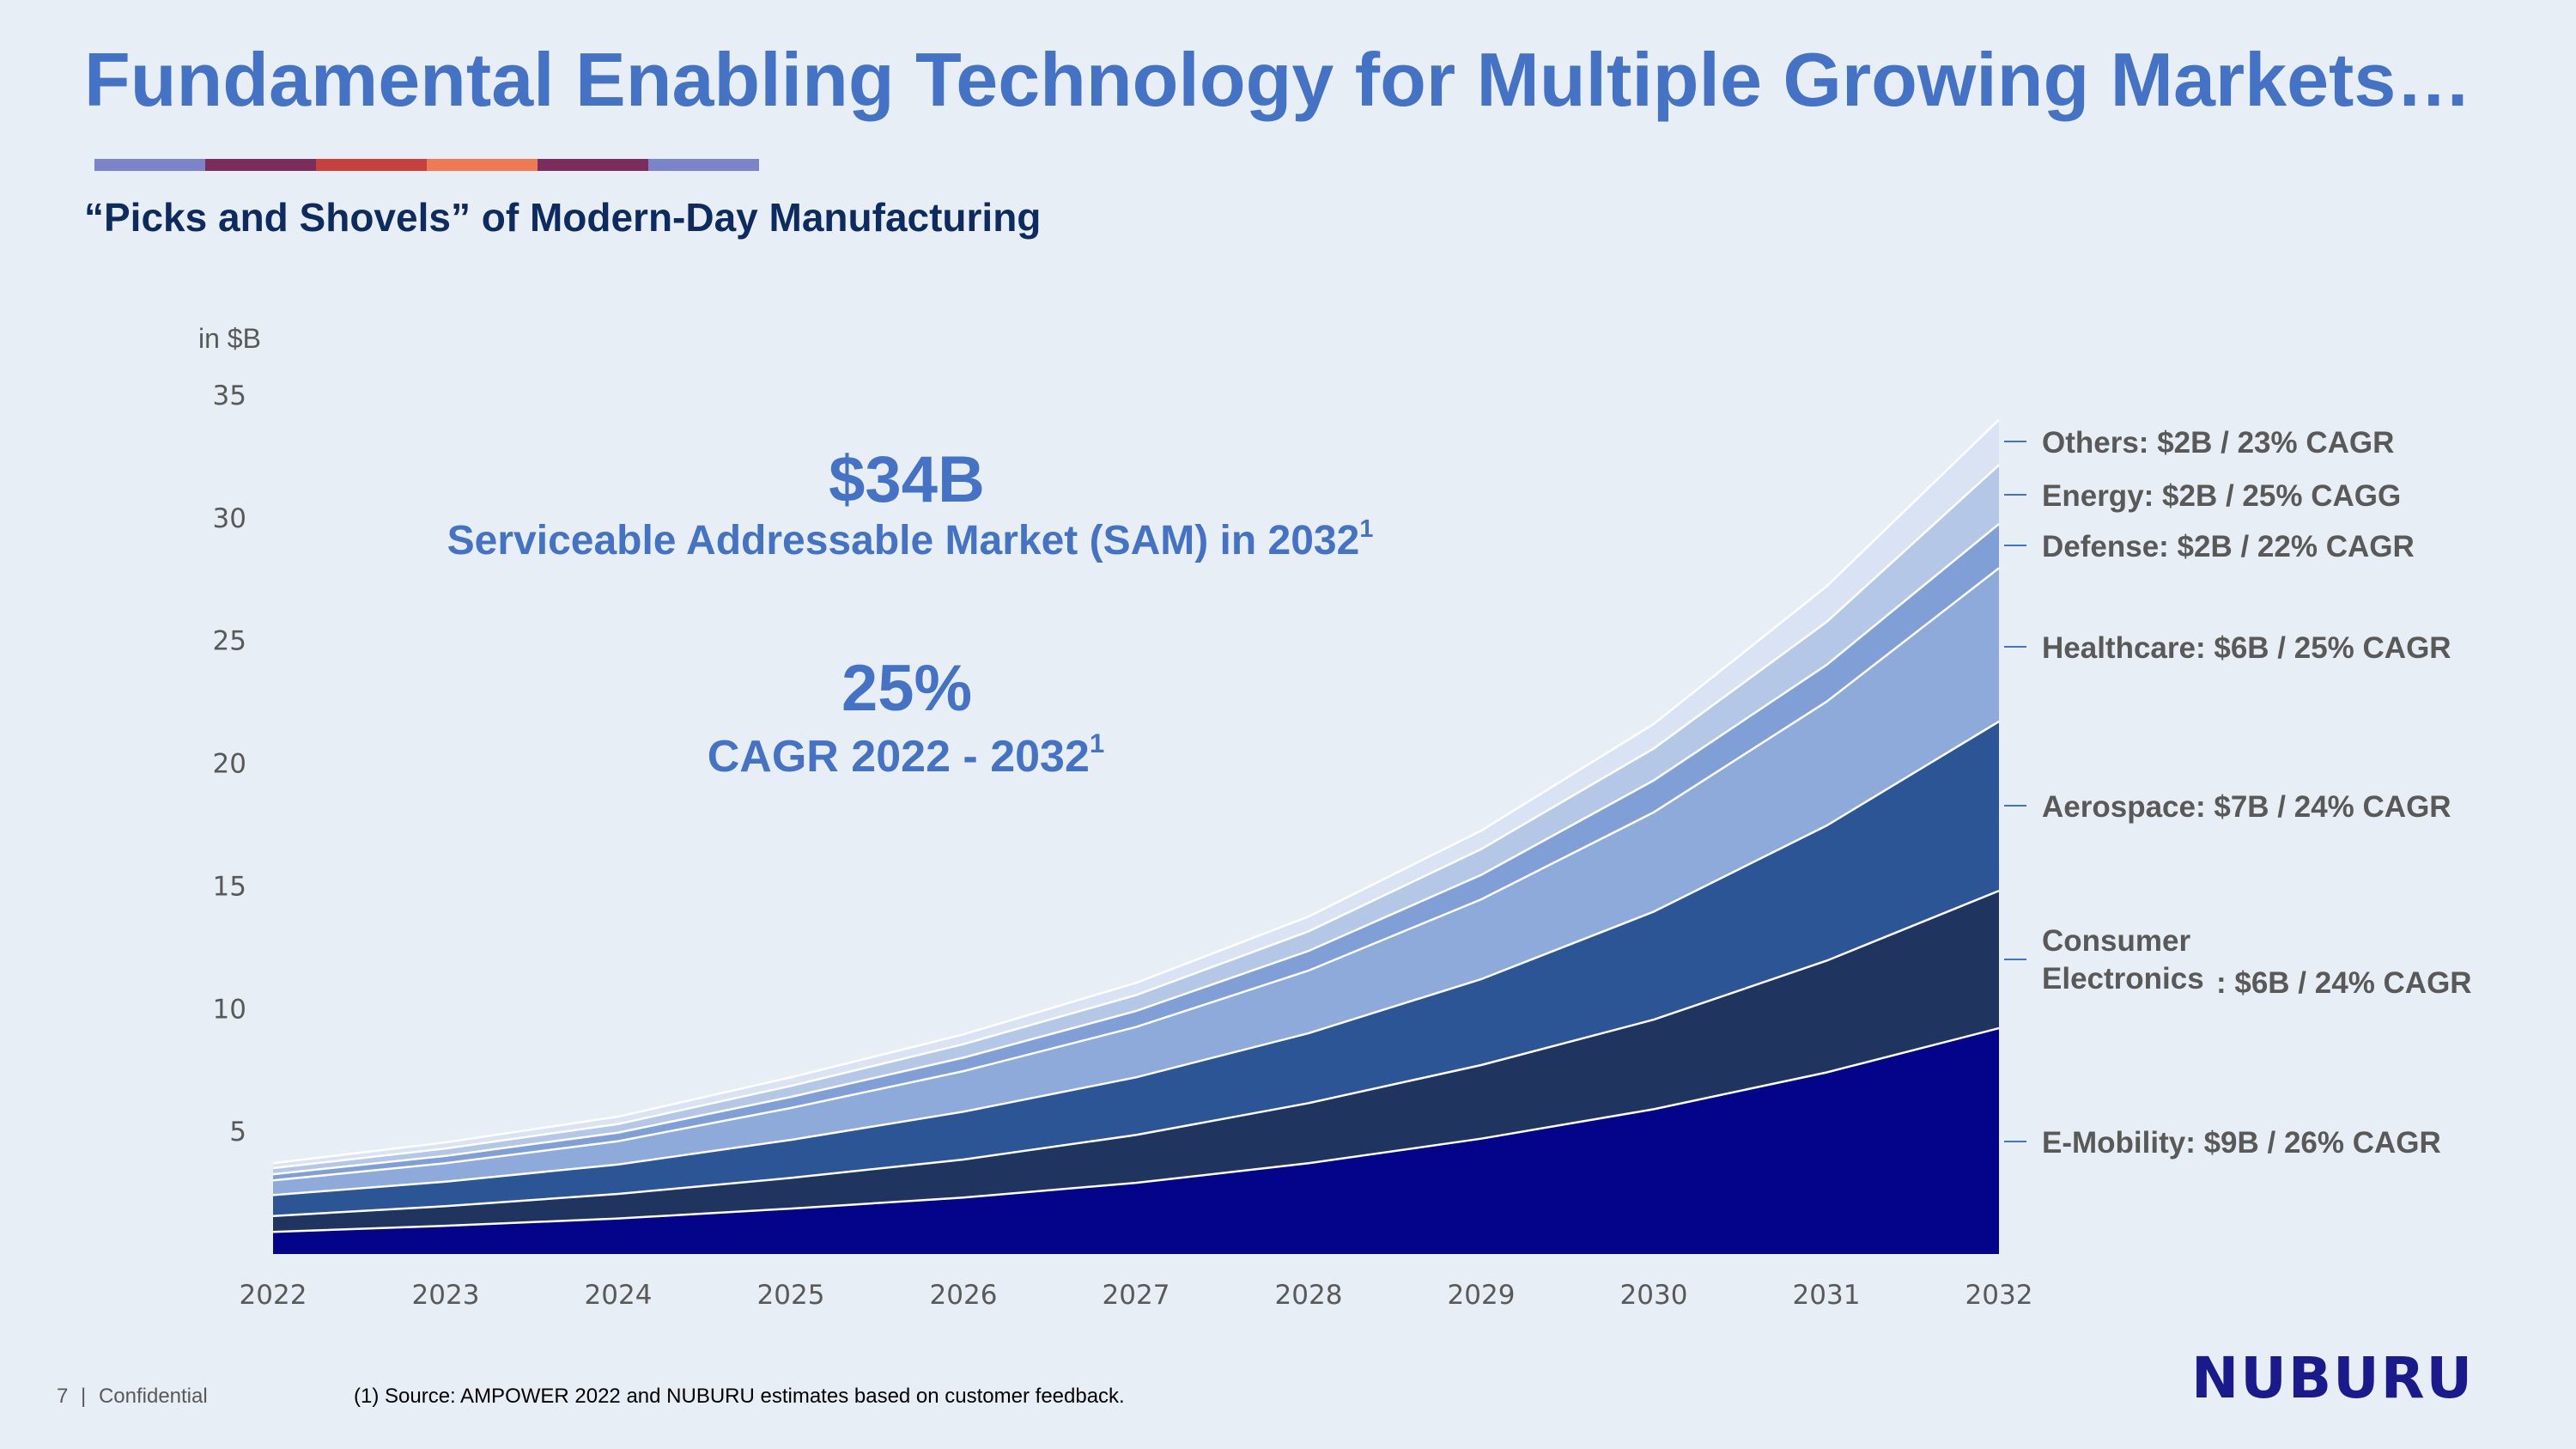 The image size is (2576, 1449). What do you see at coordinates (229, 396) in the screenshot?
I see `y-tick-label: 35` at bounding box center [229, 396].